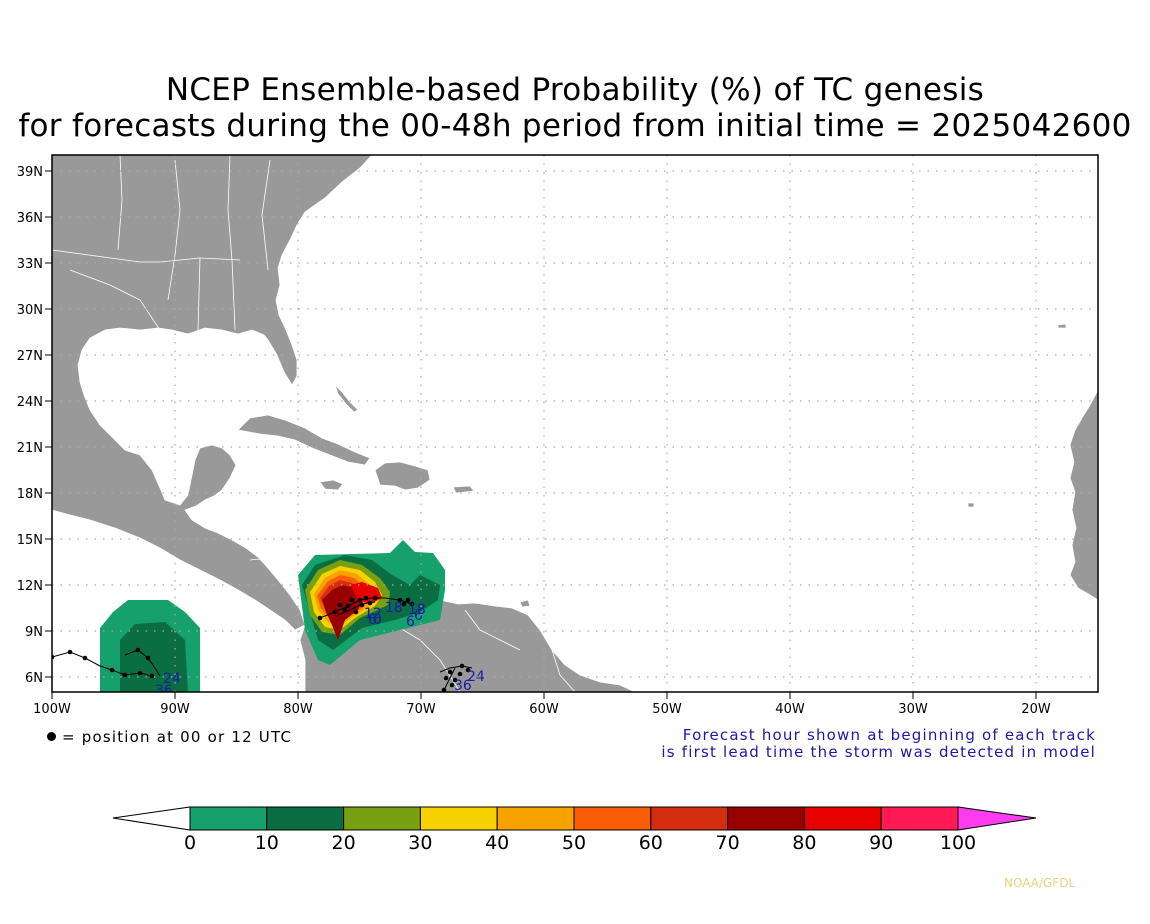 The width and height of the screenshot is (1150, 924). I want to click on colorbar-label: 60, so click(650, 843).